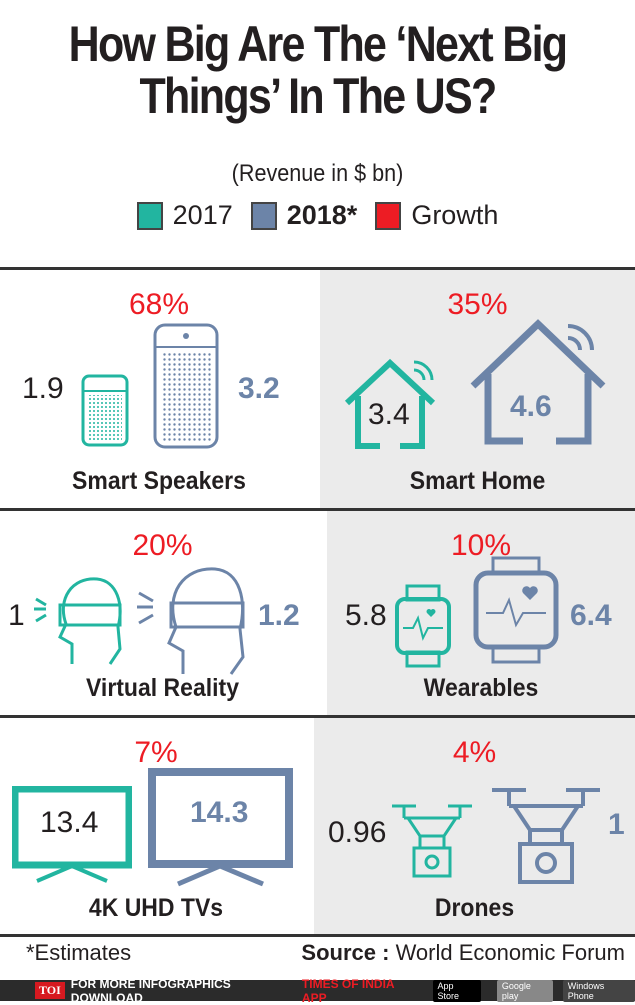 The image size is (635, 1005). What do you see at coordinates (524, 990) in the screenshot?
I see `google-play-badge: Google play` at bounding box center [524, 990].